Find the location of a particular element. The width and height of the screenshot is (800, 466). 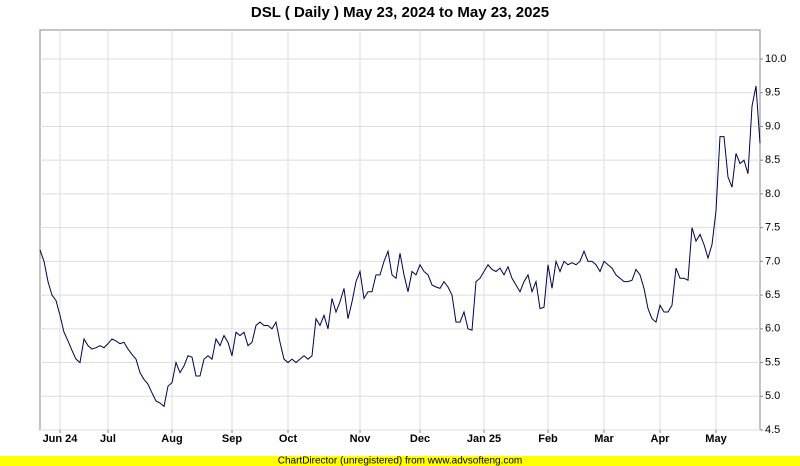

x-tick-label: Dec is located at coordinates (420, 439).